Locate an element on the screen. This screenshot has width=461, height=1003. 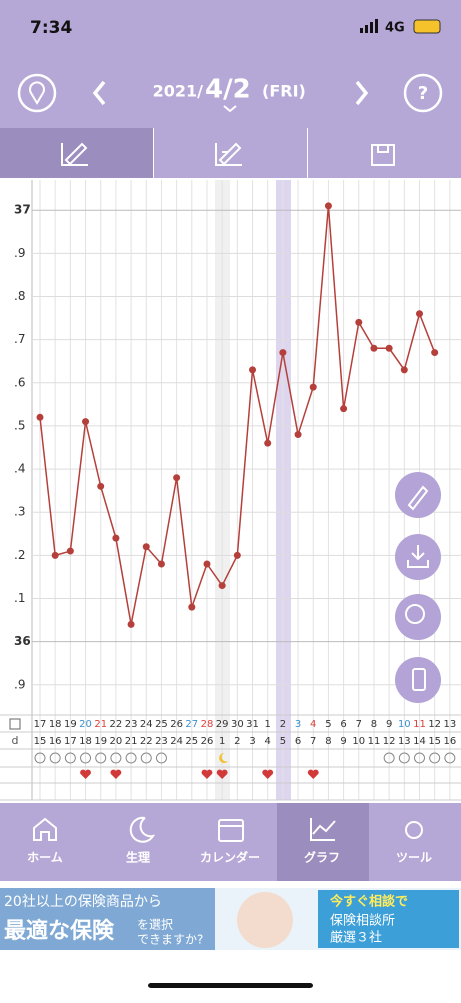
date-label: 31 is located at coordinates (252, 724).